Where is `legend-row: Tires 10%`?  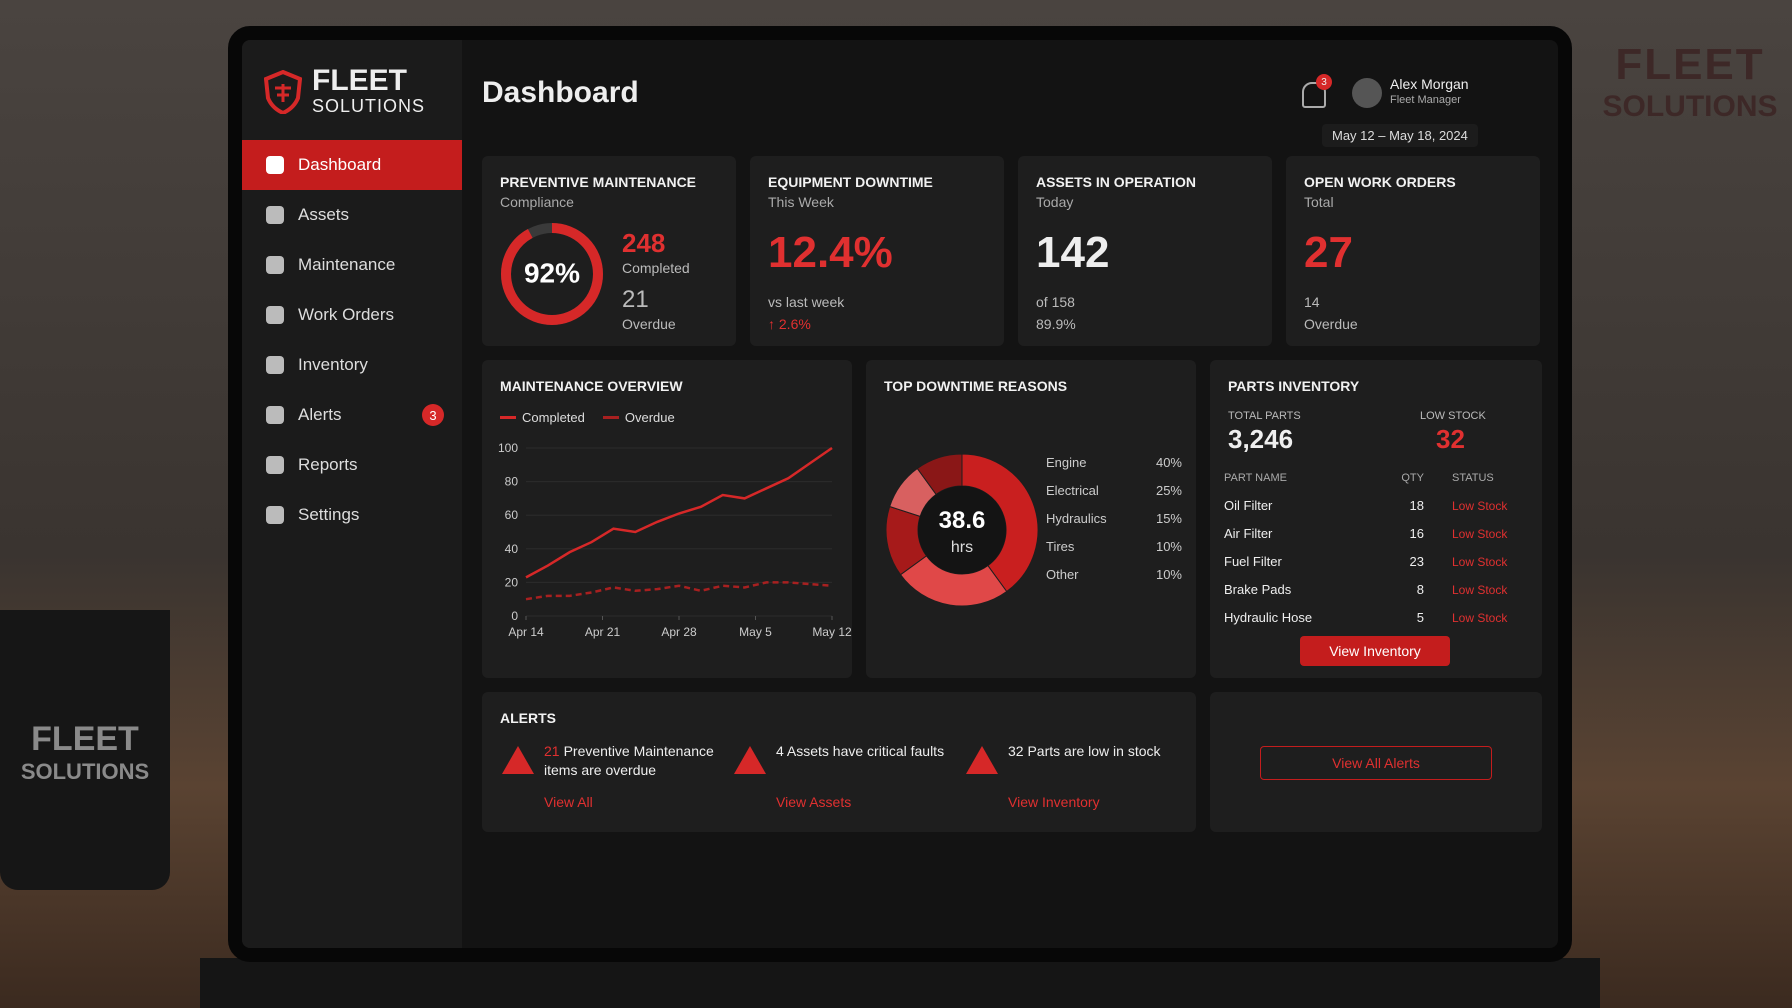
legend-row: Tires 10% is located at coordinates (1114, 546).